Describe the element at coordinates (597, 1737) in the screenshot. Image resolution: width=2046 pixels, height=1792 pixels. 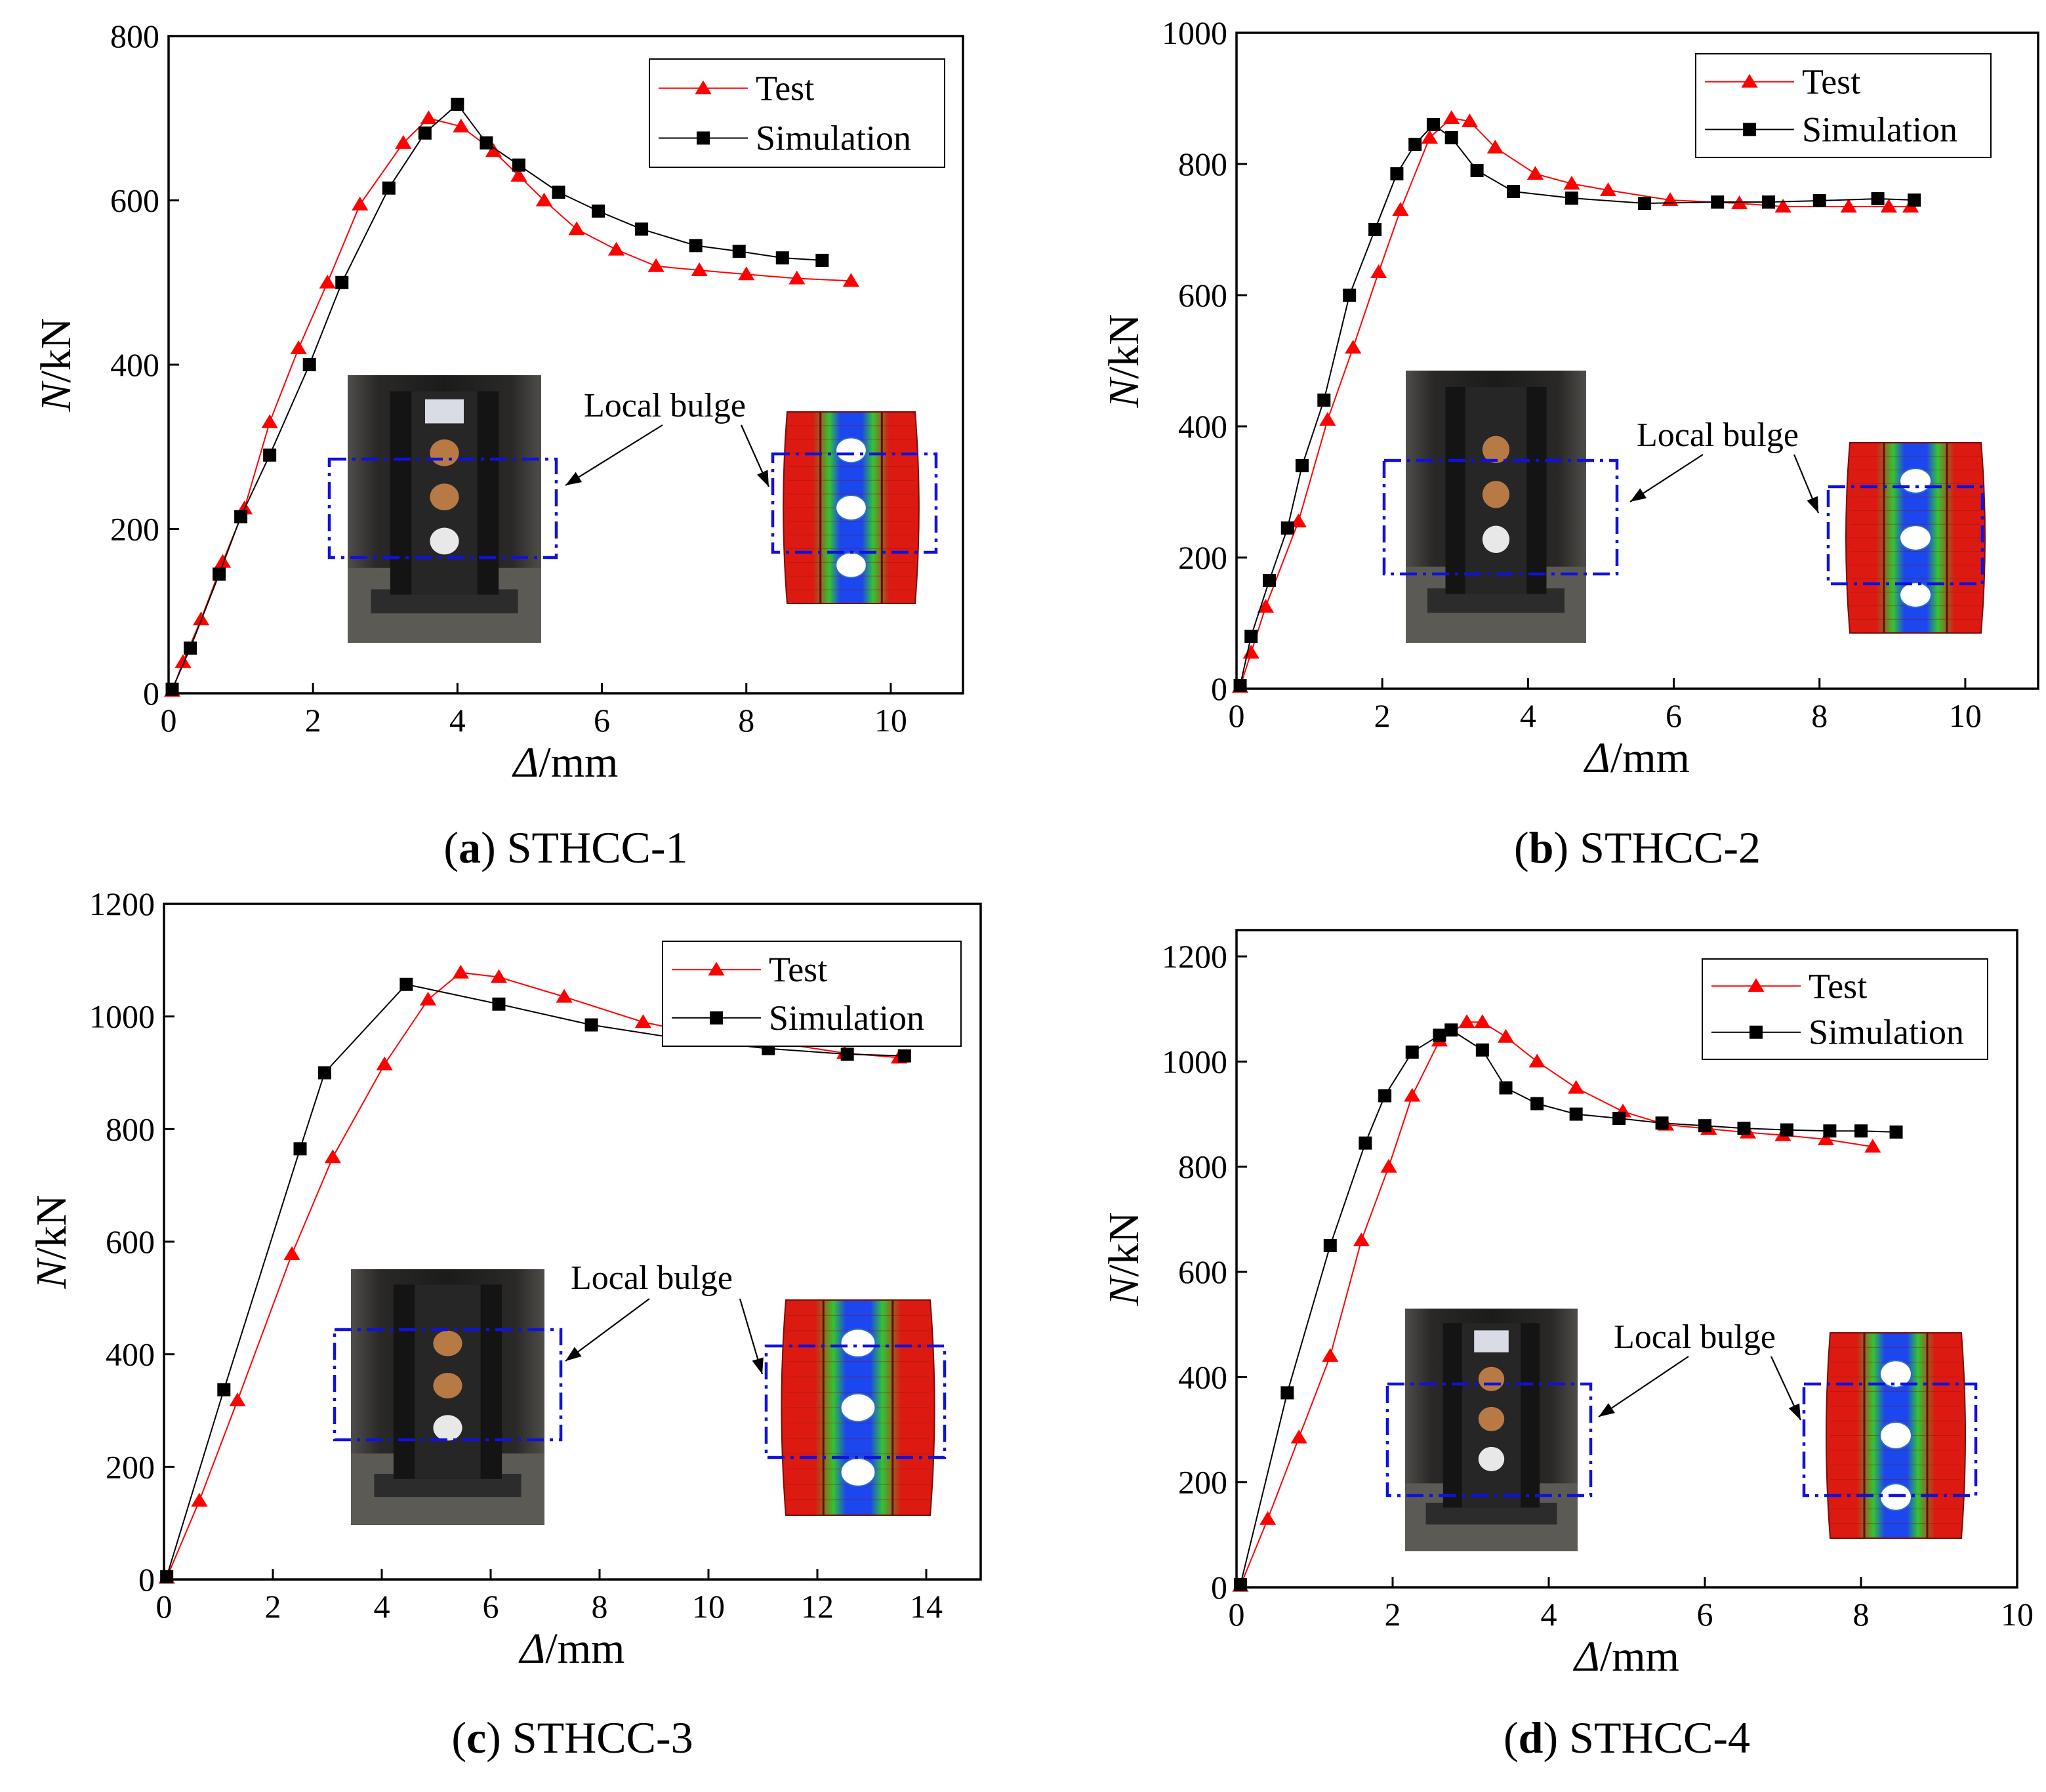
I see `caption-title: STHCC-3` at that location.